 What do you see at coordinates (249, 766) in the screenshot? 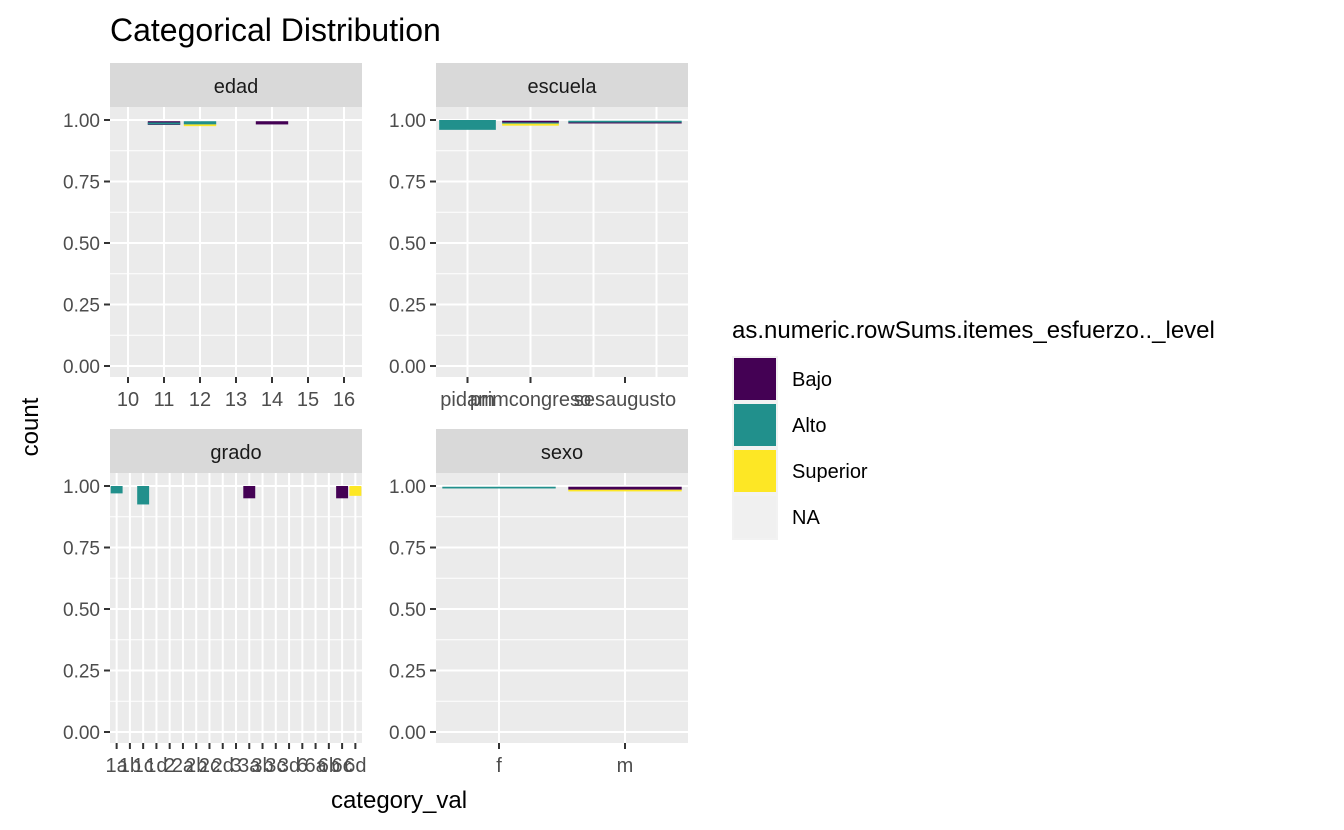
I see `x-tick-label: 3a` at bounding box center [249, 766].